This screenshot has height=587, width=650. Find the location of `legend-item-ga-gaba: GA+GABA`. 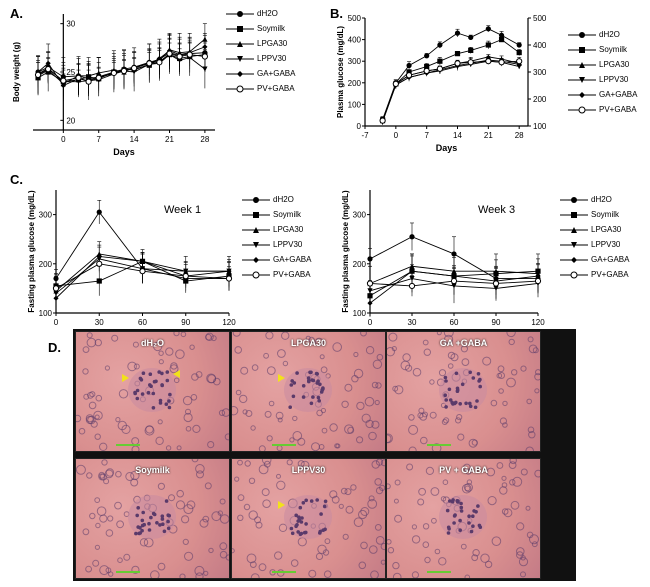

legend-item-ga-gaba: GA+GABA is located at coordinates (260, 73).